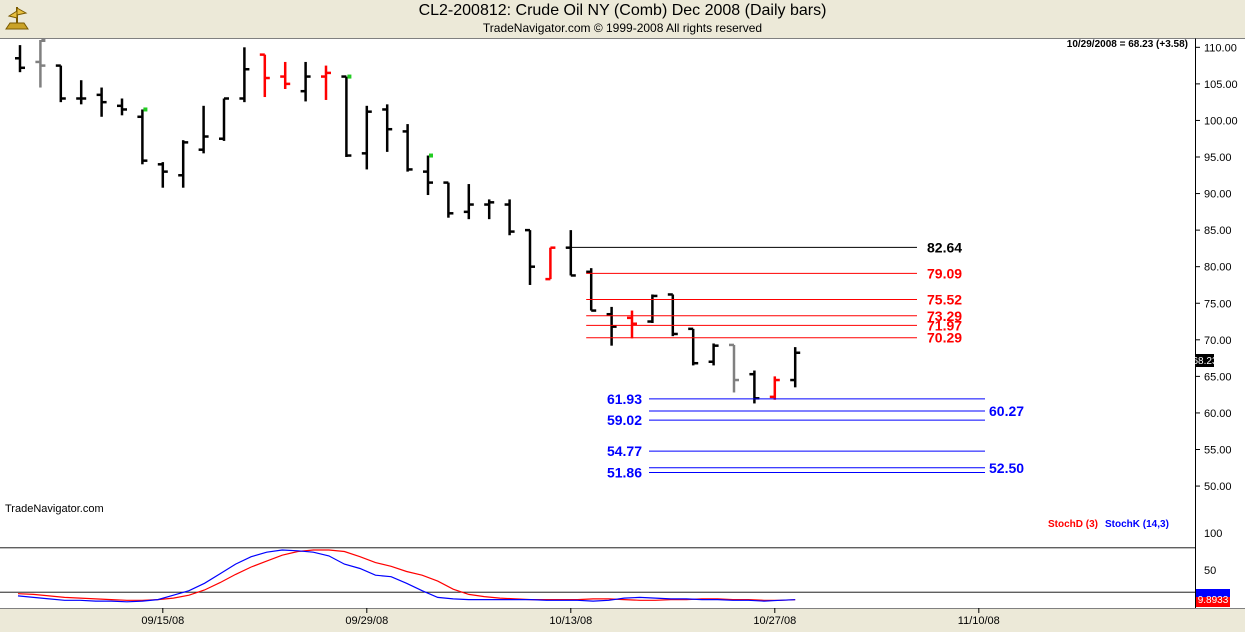  What do you see at coordinates (1218, 268) in the screenshot?
I see `price-axis-label: 80.00` at bounding box center [1218, 268].